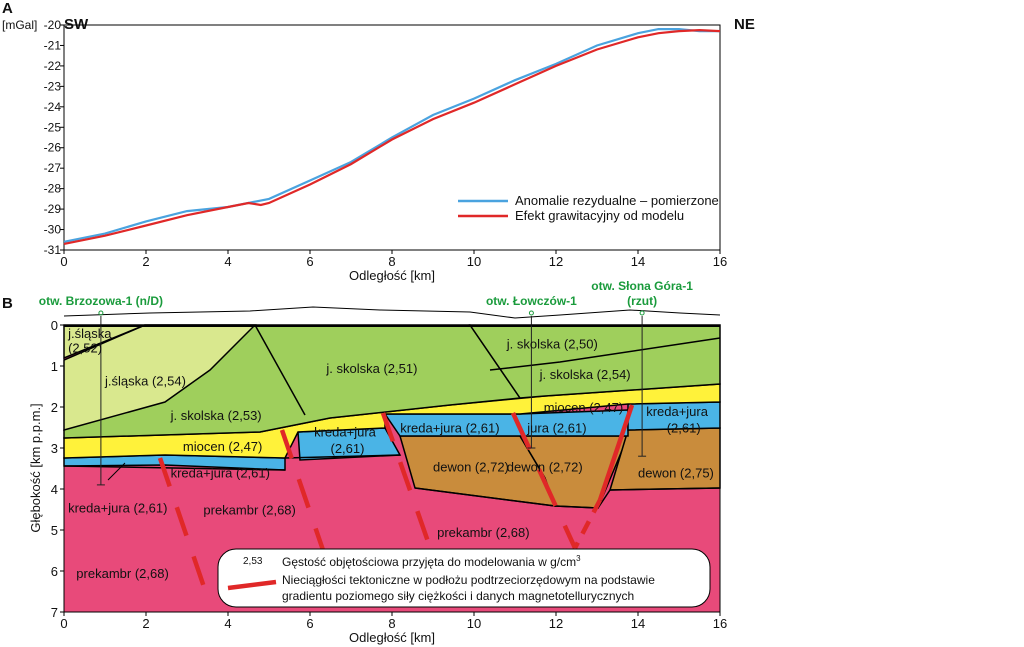 This screenshot has height=647, width=1024. Describe the element at coordinates (642, 286) in the screenshot. I see `well-name: otw. Słona Góra-1` at that location.